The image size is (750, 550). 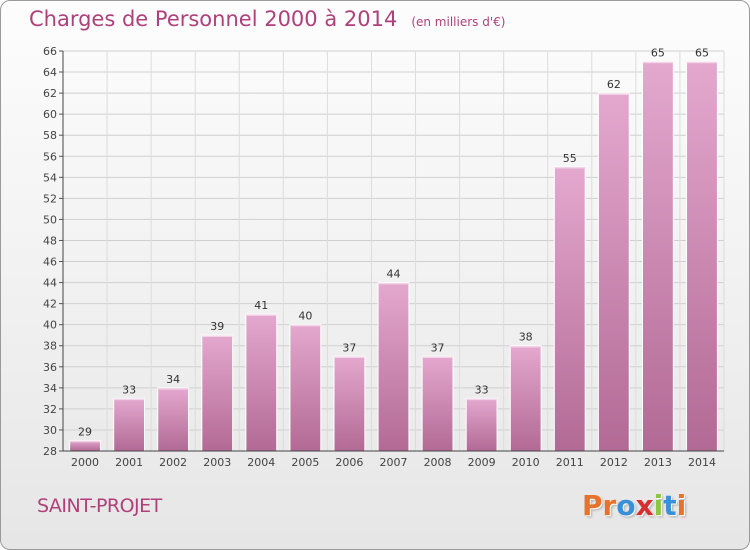 I want to click on proxiti-logo: Proxiti, so click(x=634, y=505).